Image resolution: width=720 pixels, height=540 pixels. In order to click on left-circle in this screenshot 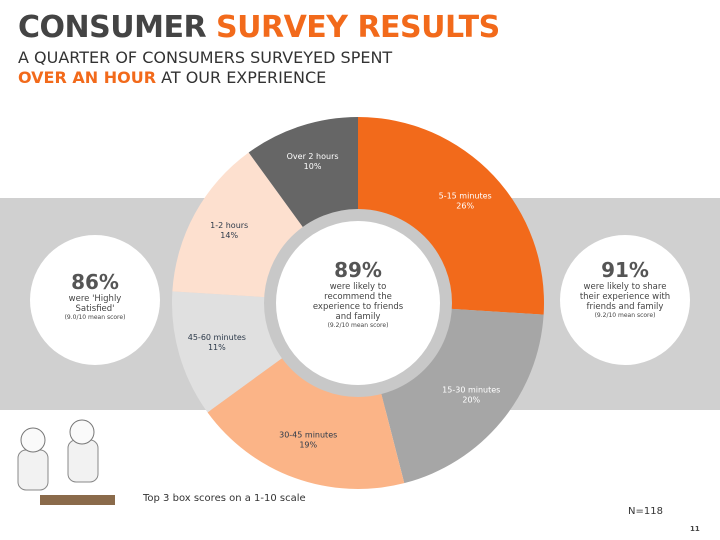, I will do `click(95, 300)`.